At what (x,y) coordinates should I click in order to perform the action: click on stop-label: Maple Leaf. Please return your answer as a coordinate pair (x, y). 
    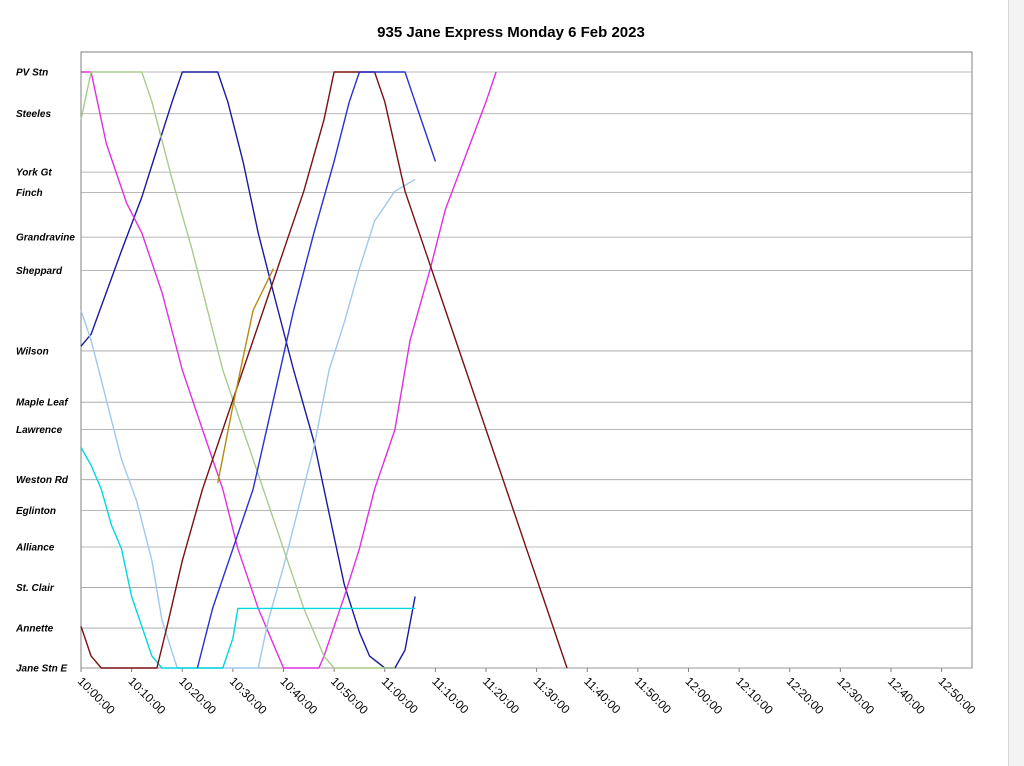
    Looking at the image, I should click on (42, 403).